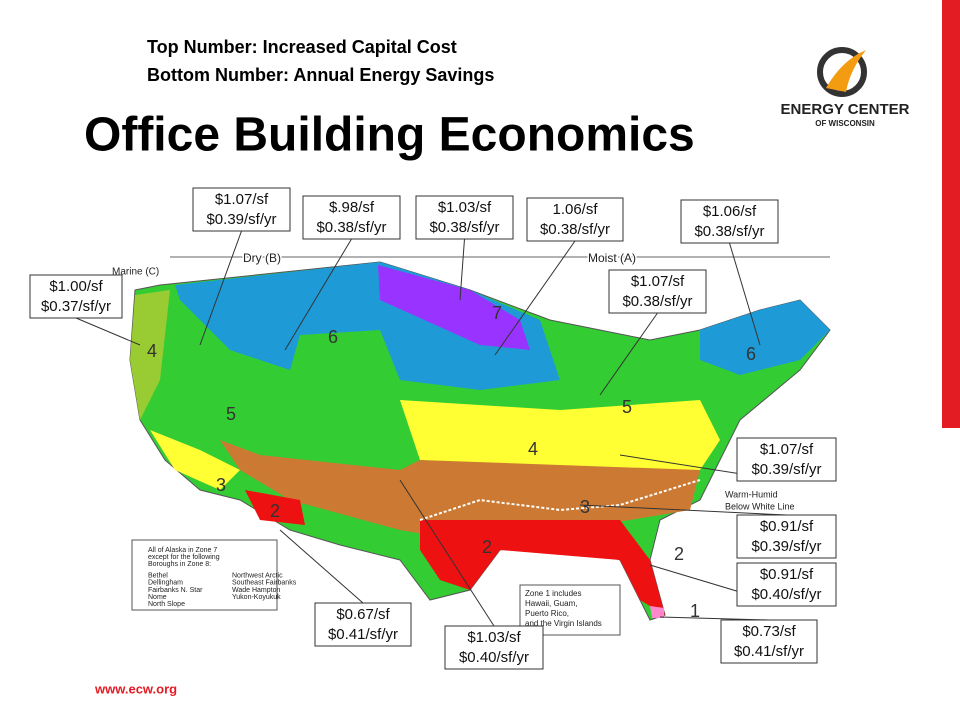  What do you see at coordinates (738, 640) in the screenshot?
I see `callout: $0.73/sf $0.41/sf/yr` at bounding box center [738, 640].